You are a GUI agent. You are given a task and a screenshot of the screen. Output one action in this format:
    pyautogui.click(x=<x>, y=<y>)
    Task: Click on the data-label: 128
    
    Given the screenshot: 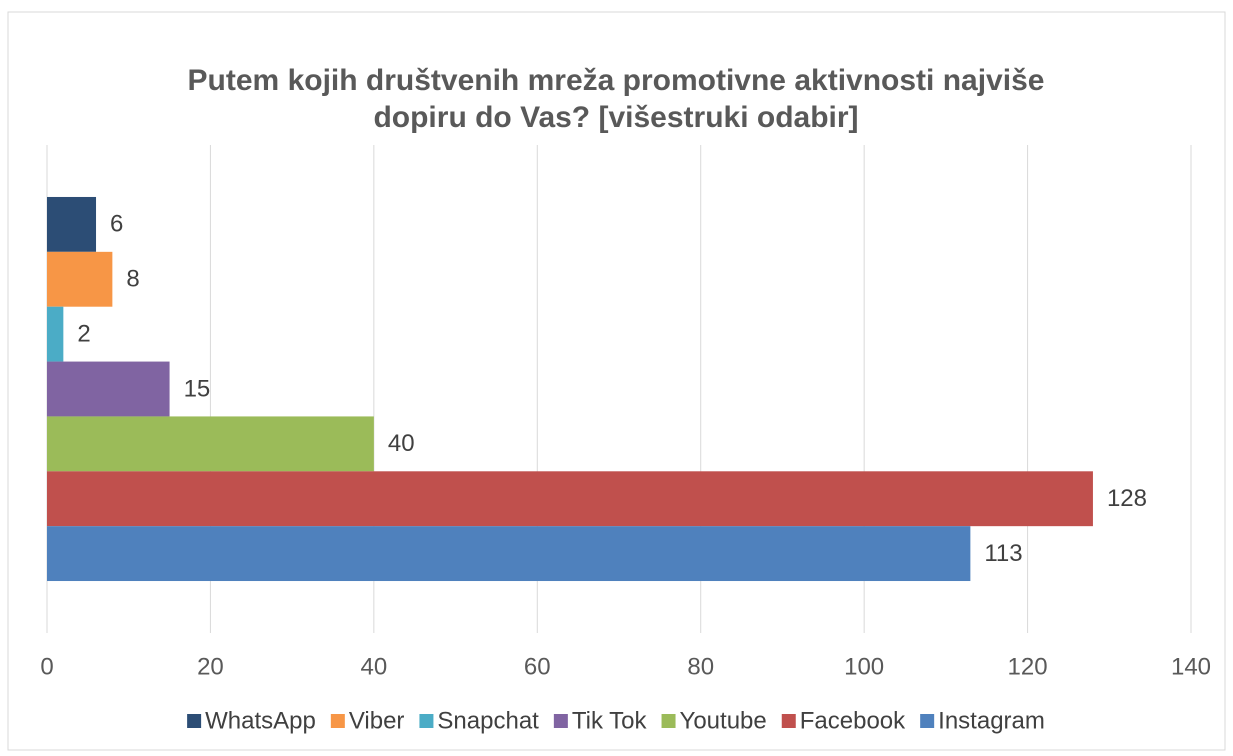 What is the action you would take?
    pyautogui.click(x=1127, y=498)
    